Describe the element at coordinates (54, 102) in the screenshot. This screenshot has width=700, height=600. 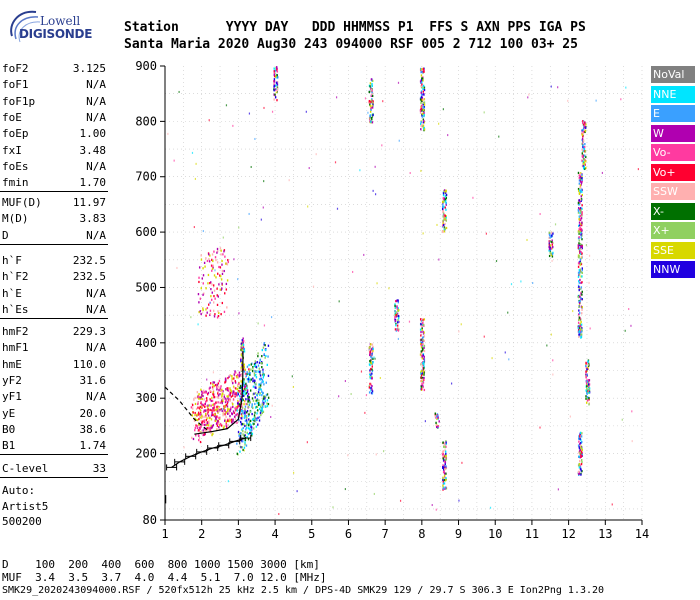
I see `param-row-fof1p: foF1p N/A` at that location.